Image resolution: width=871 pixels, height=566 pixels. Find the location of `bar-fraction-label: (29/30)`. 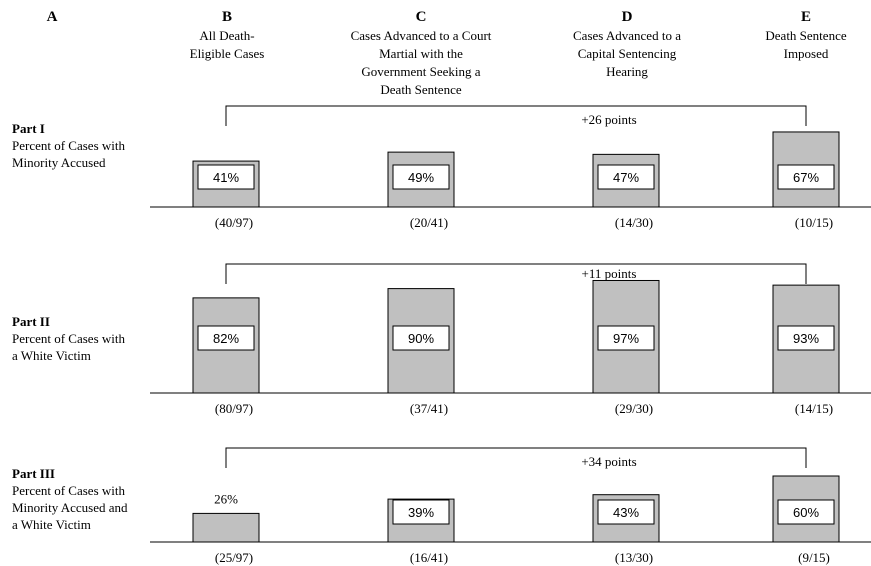

bar-fraction-label: (29/30) is located at coordinates (634, 408).